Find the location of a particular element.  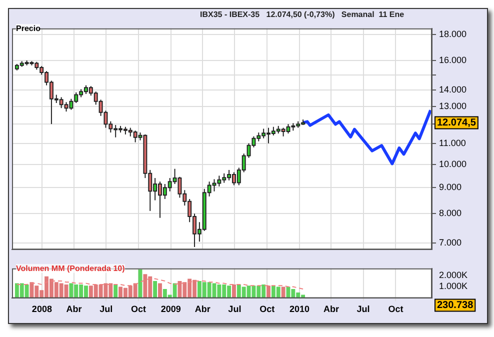

y-axis-title: Precio is located at coordinates (28, 28).